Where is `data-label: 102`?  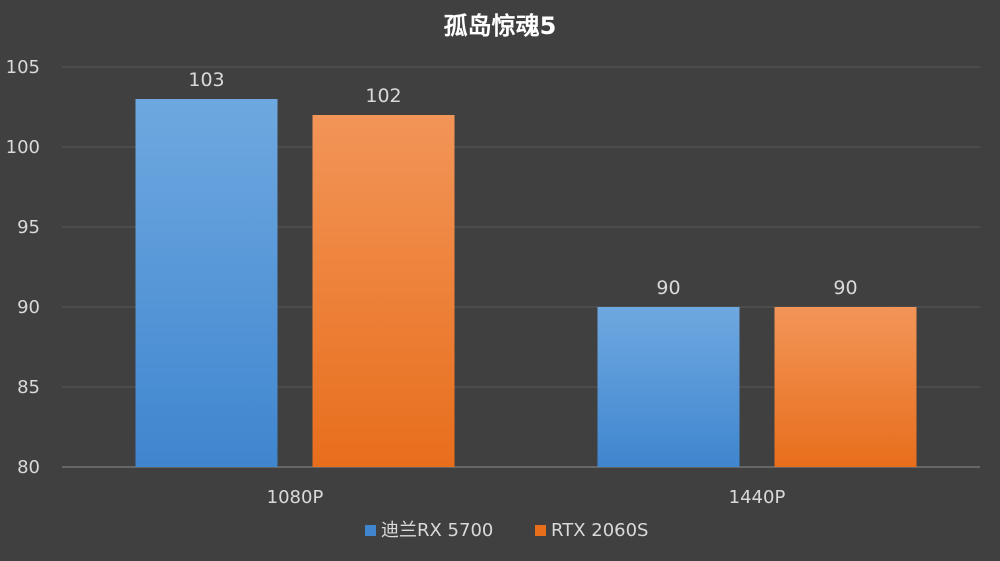 data-label: 102 is located at coordinates (383, 96).